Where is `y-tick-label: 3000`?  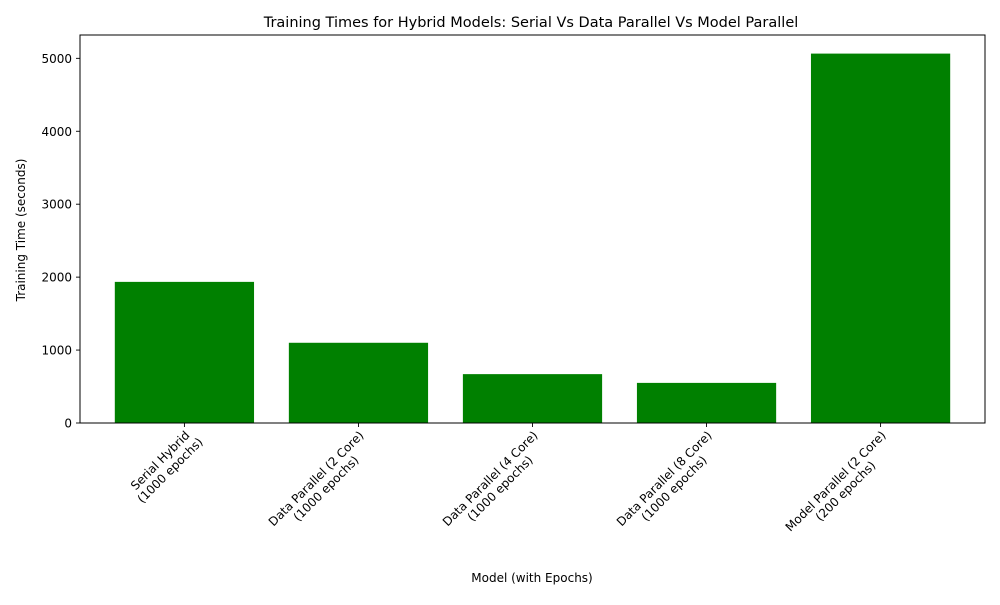 y-tick-label: 3000 is located at coordinates (56, 205).